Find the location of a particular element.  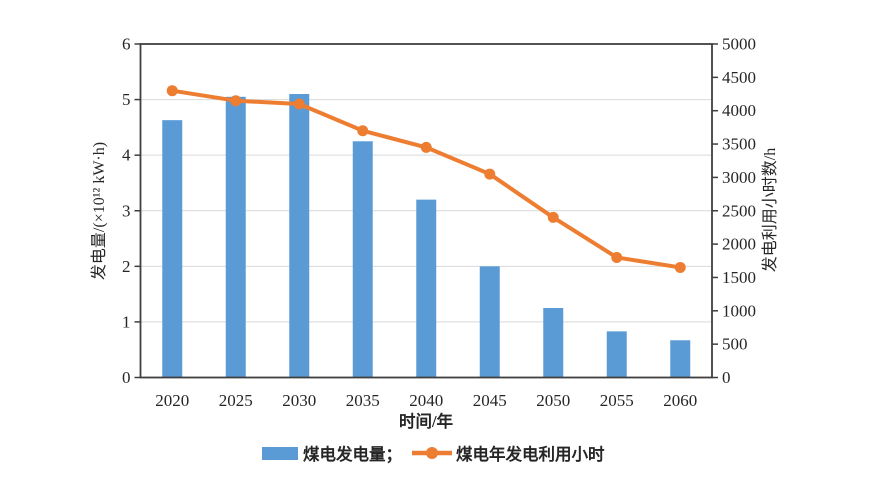

marker-2055 is located at coordinates (617, 257).